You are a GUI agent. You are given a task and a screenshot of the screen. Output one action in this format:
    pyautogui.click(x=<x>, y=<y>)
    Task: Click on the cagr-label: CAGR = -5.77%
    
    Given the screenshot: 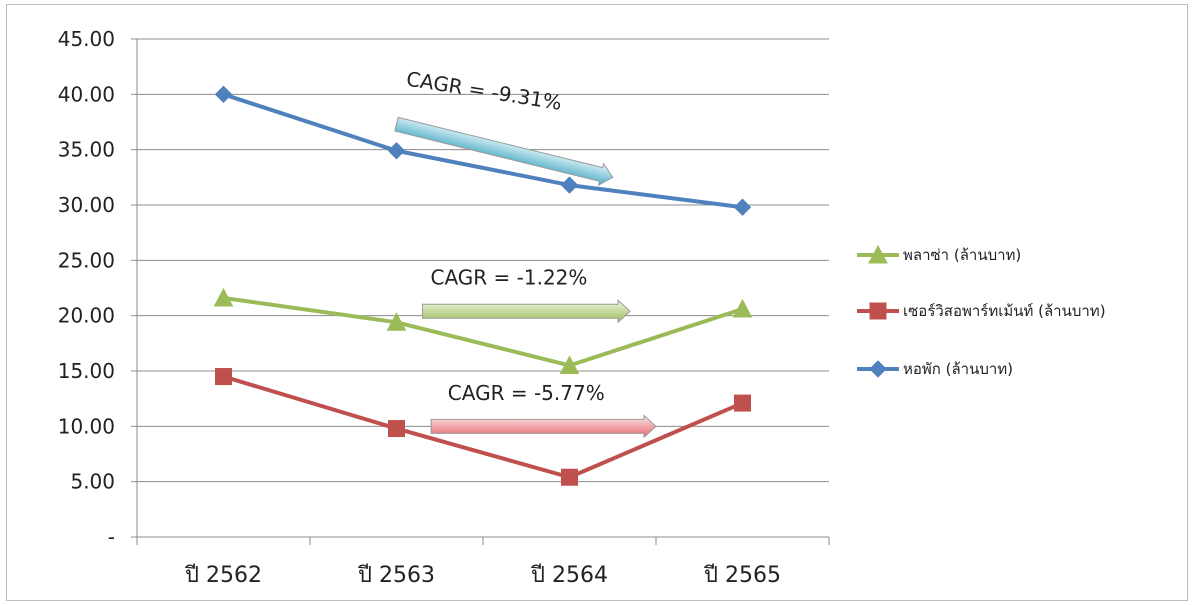 What is the action you would take?
    pyautogui.click(x=526, y=393)
    